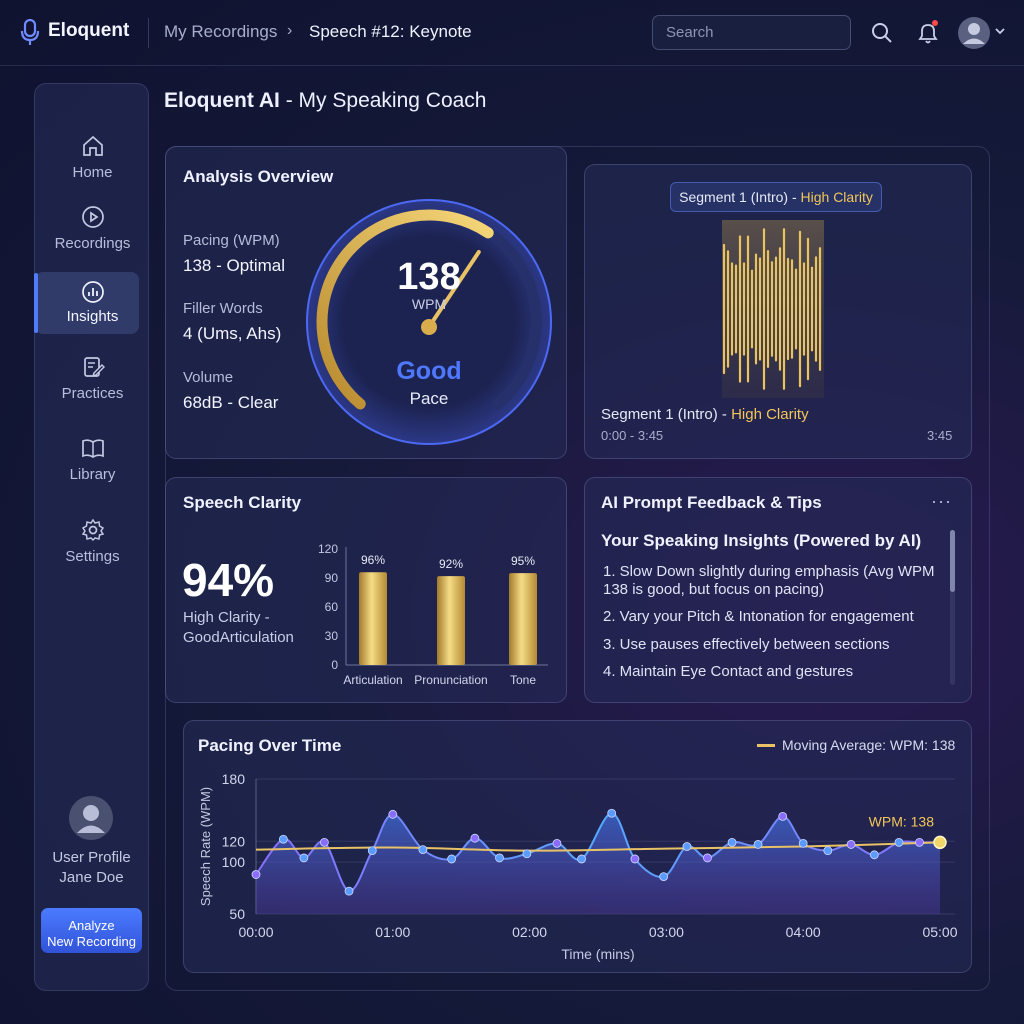 This screenshot has height=1024, width=1024. I want to click on sidebar-item-settings: Settings, so click(92, 549).